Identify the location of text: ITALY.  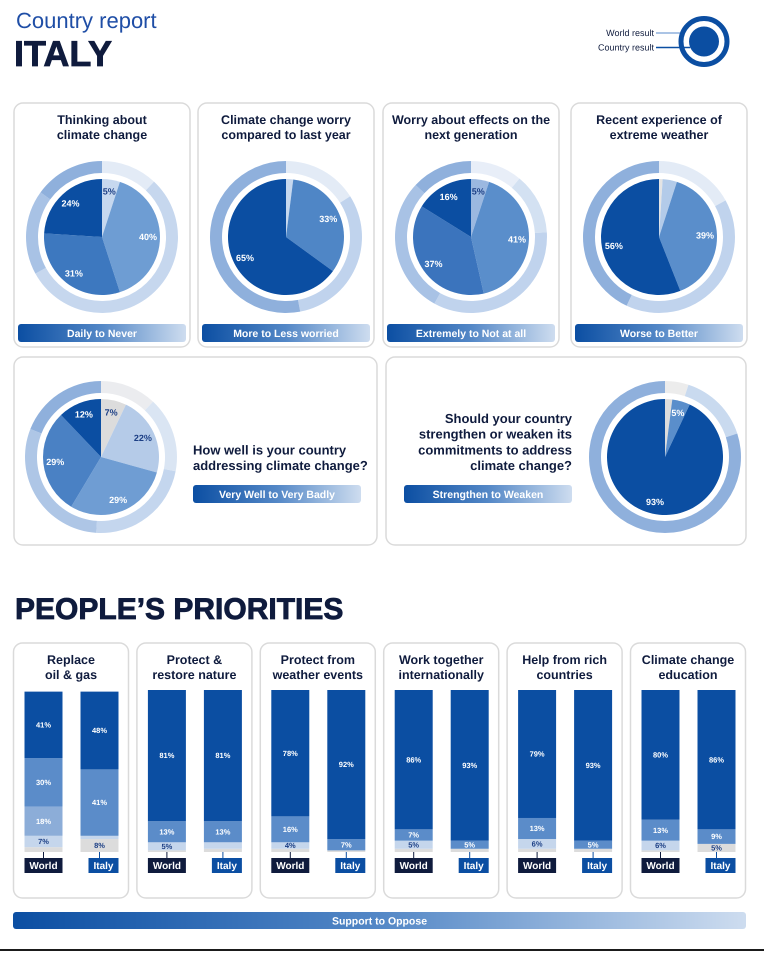
(63, 53).